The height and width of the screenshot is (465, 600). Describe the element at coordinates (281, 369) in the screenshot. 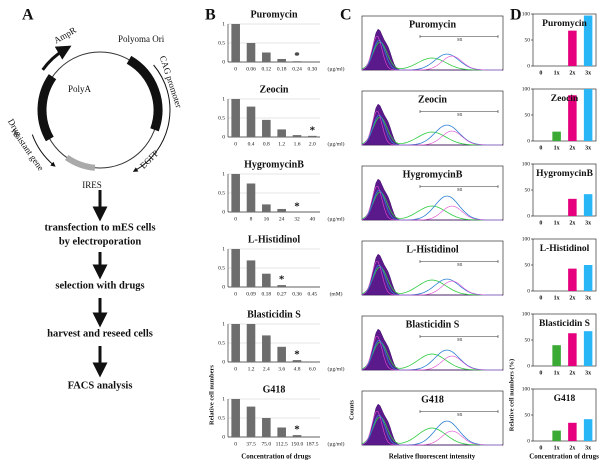

I see `x-tick-label: 3.6` at that location.